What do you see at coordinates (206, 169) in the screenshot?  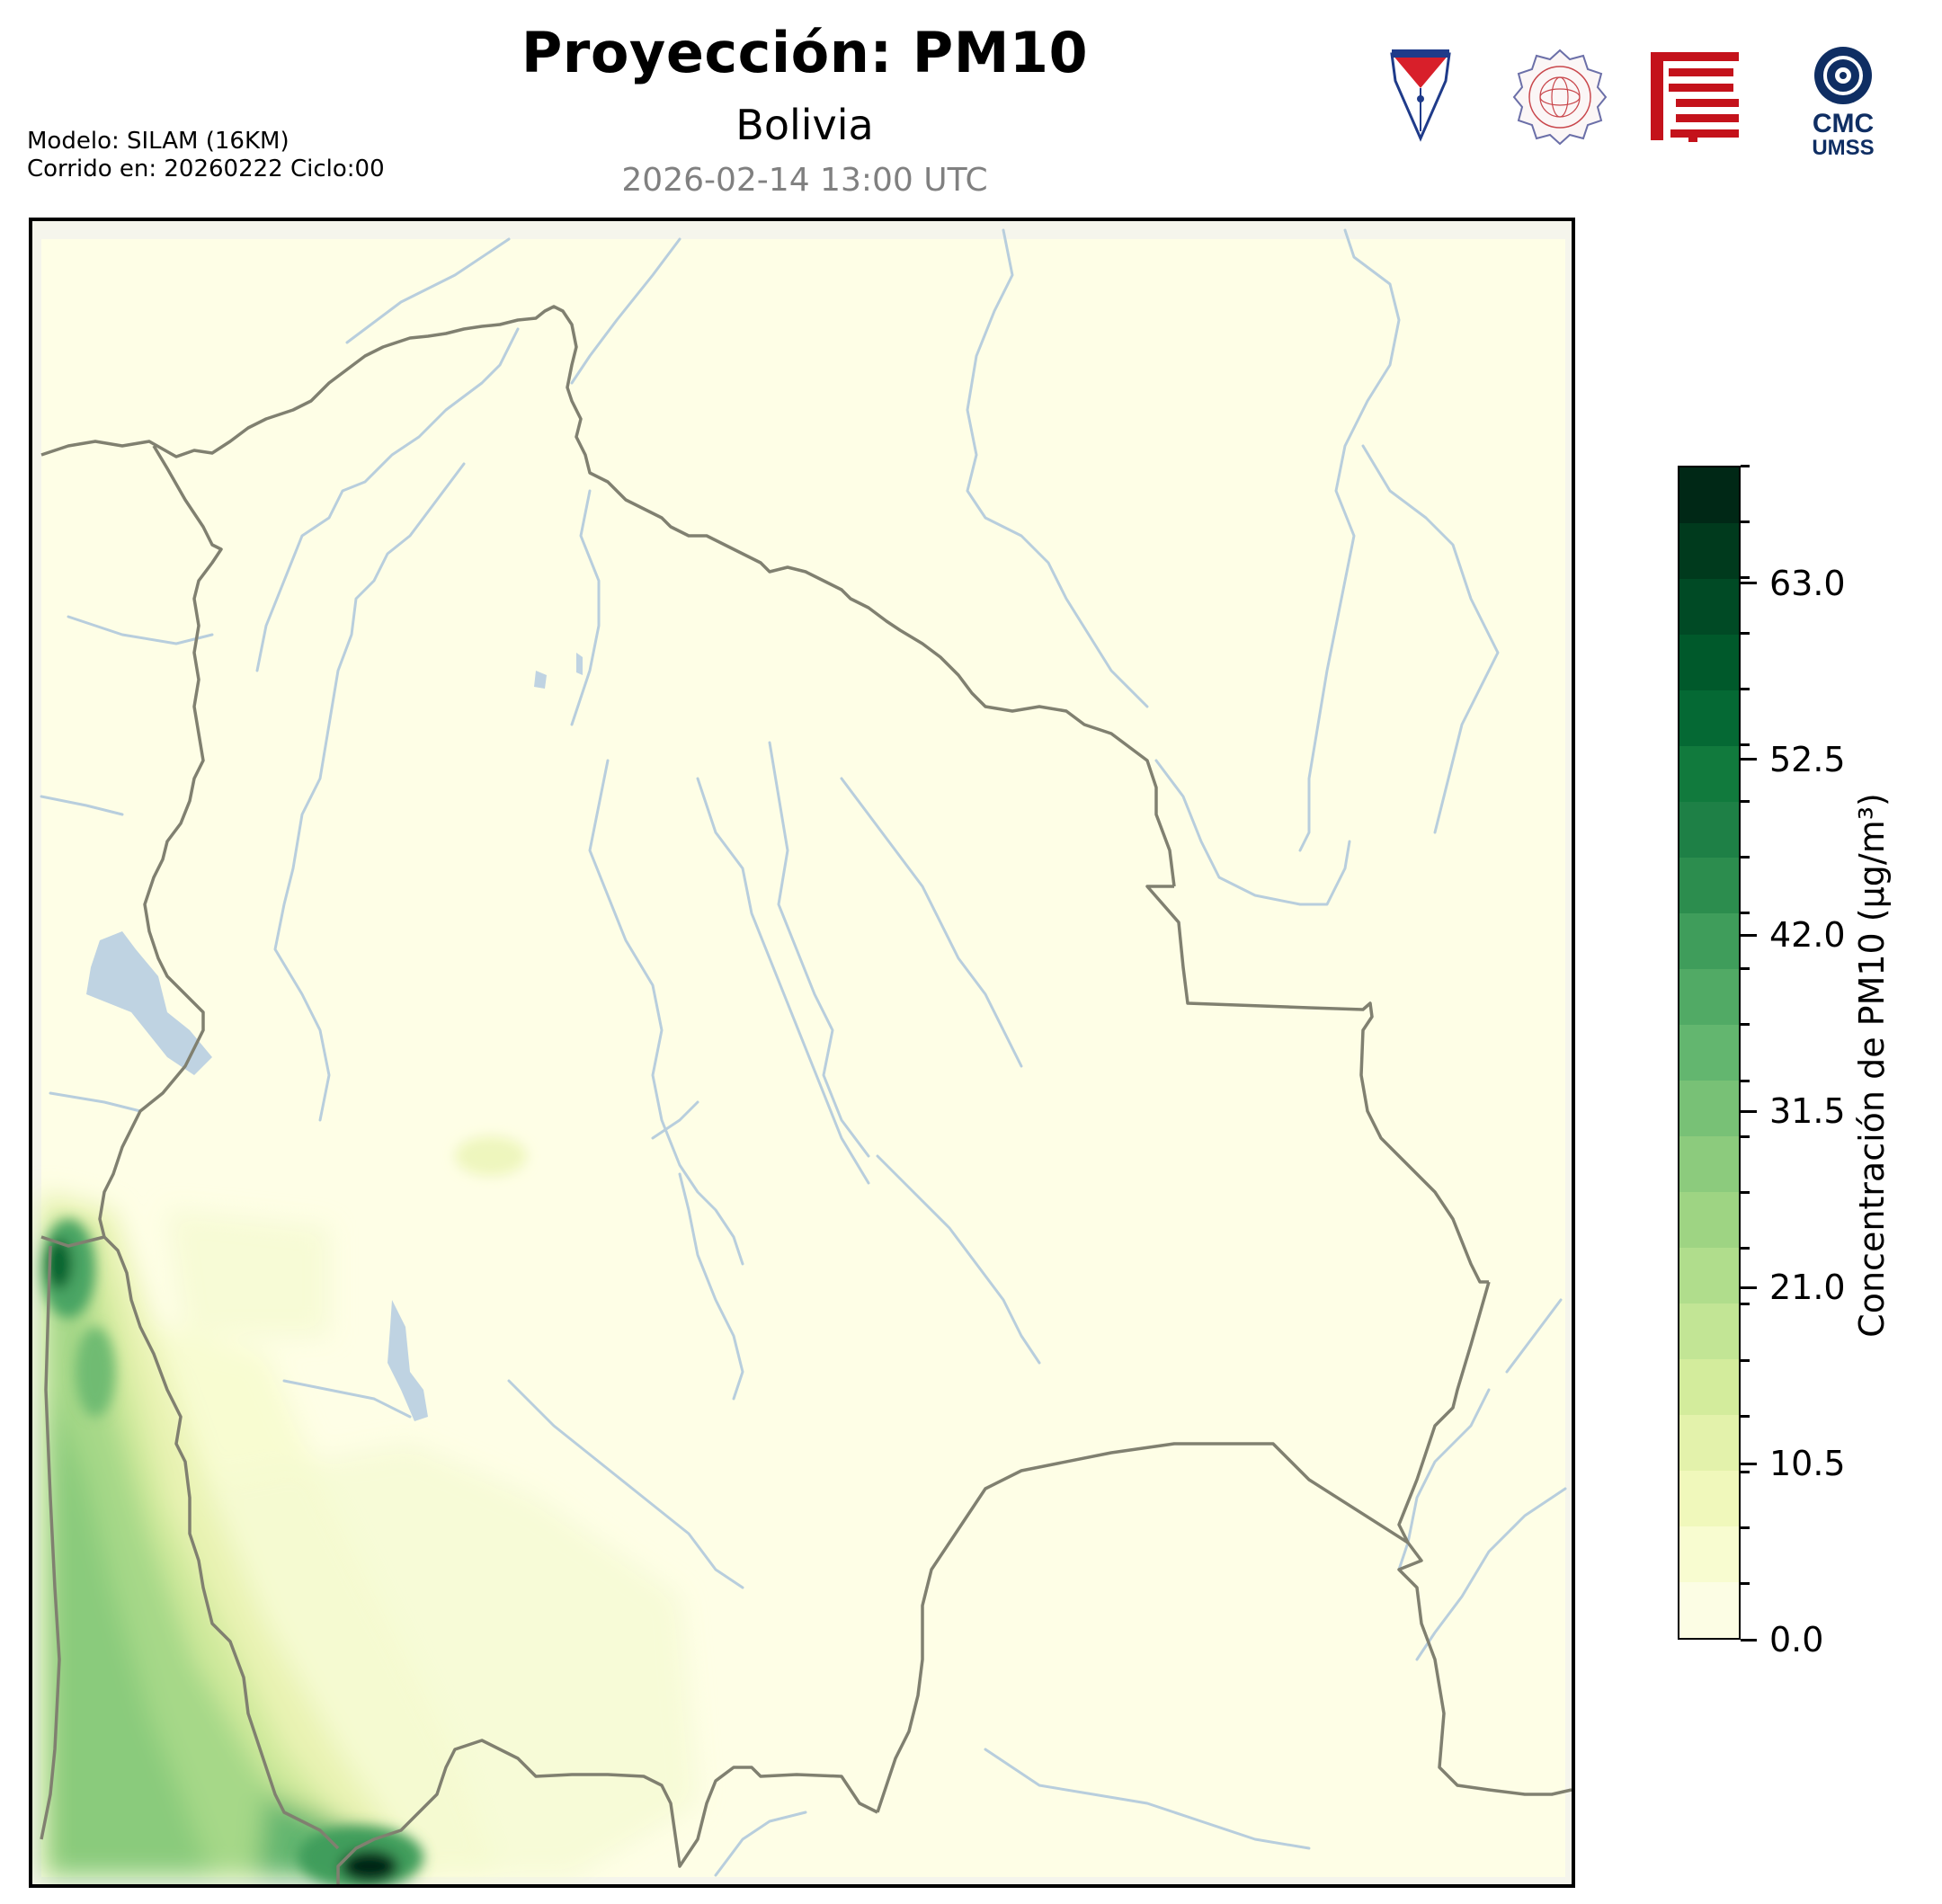 I see `run-line: Corrido en: 20260222 Ciclo:00` at bounding box center [206, 169].